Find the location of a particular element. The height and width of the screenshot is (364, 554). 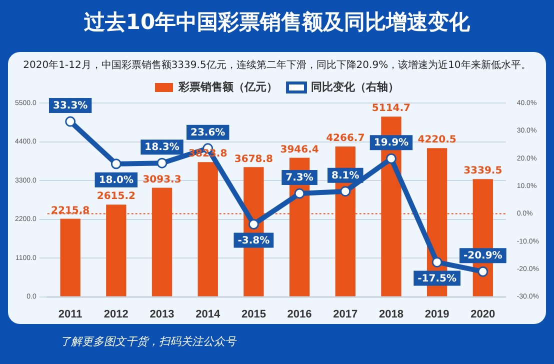

data-label: 4266.7 is located at coordinates (345, 138).